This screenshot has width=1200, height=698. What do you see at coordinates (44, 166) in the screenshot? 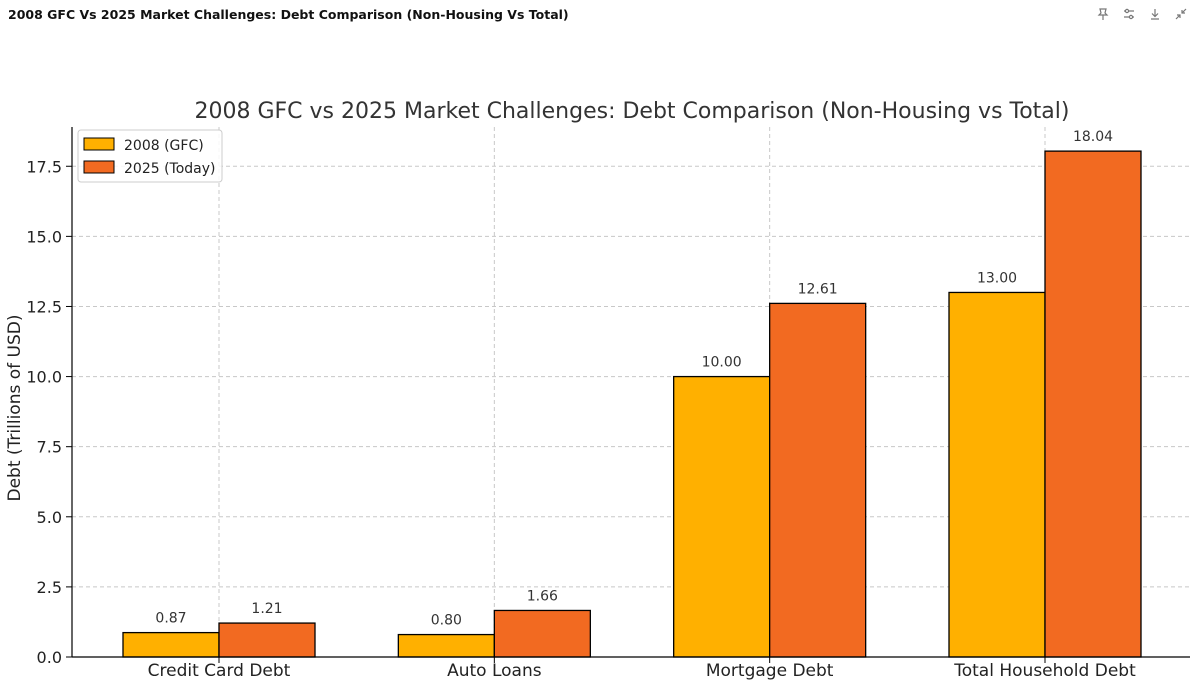
I see `y-tick-label: 17.5` at bounding box center [44, 166].